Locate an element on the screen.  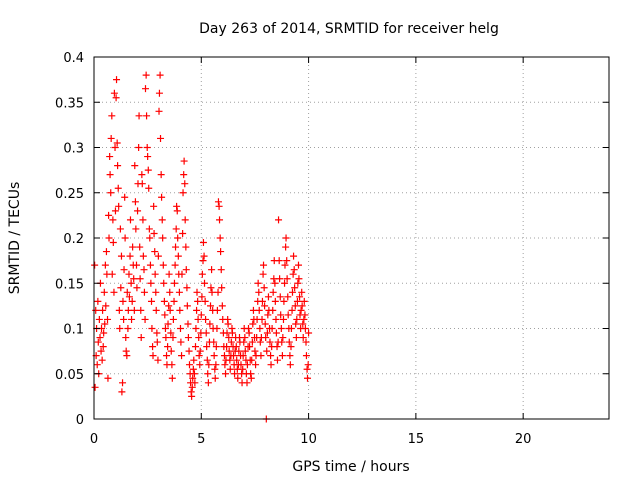
x-tick-label: 10 is located at coordinates (308, 439).